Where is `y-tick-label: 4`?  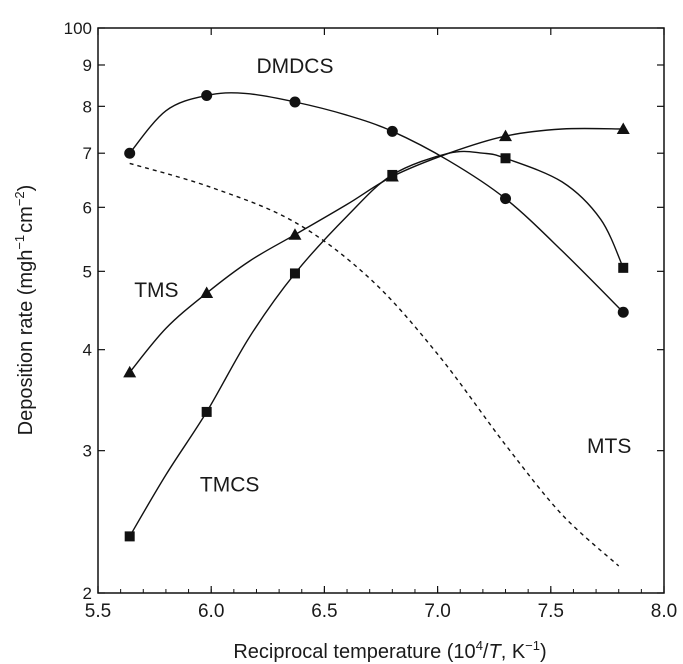
y-tick-label: 4 is located at coordinates (87, 350).